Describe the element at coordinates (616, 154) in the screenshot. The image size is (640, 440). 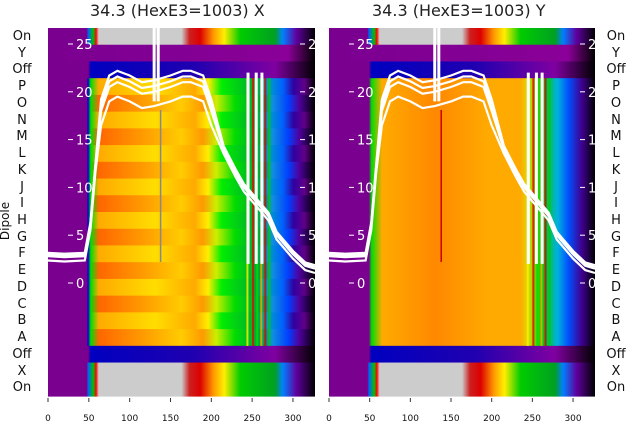
I see `row-label: L` at that location.